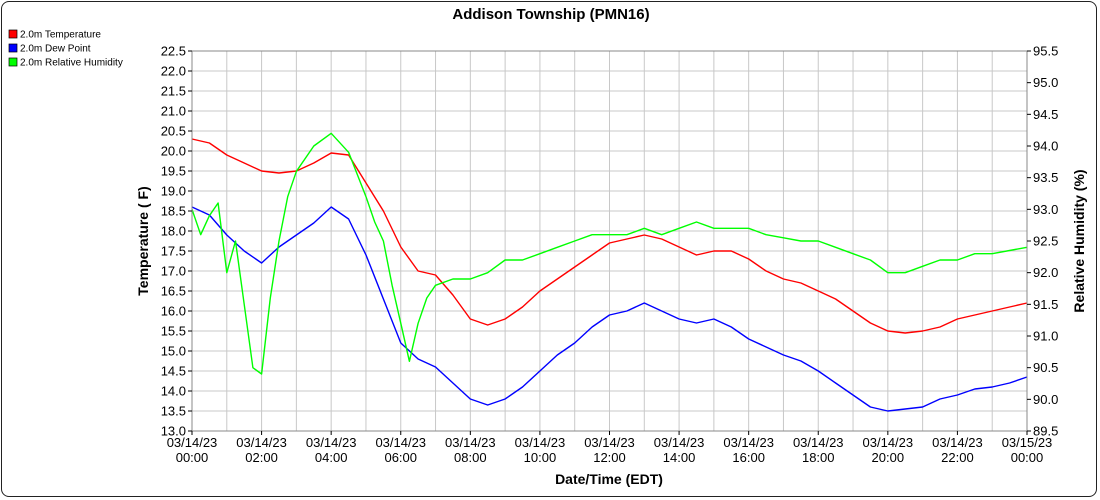 The image size is (1100, 500). Describe the element at coordinates (1045, 51) in the screenshot. I see `y-right-tick-label: 95.5` at that location.